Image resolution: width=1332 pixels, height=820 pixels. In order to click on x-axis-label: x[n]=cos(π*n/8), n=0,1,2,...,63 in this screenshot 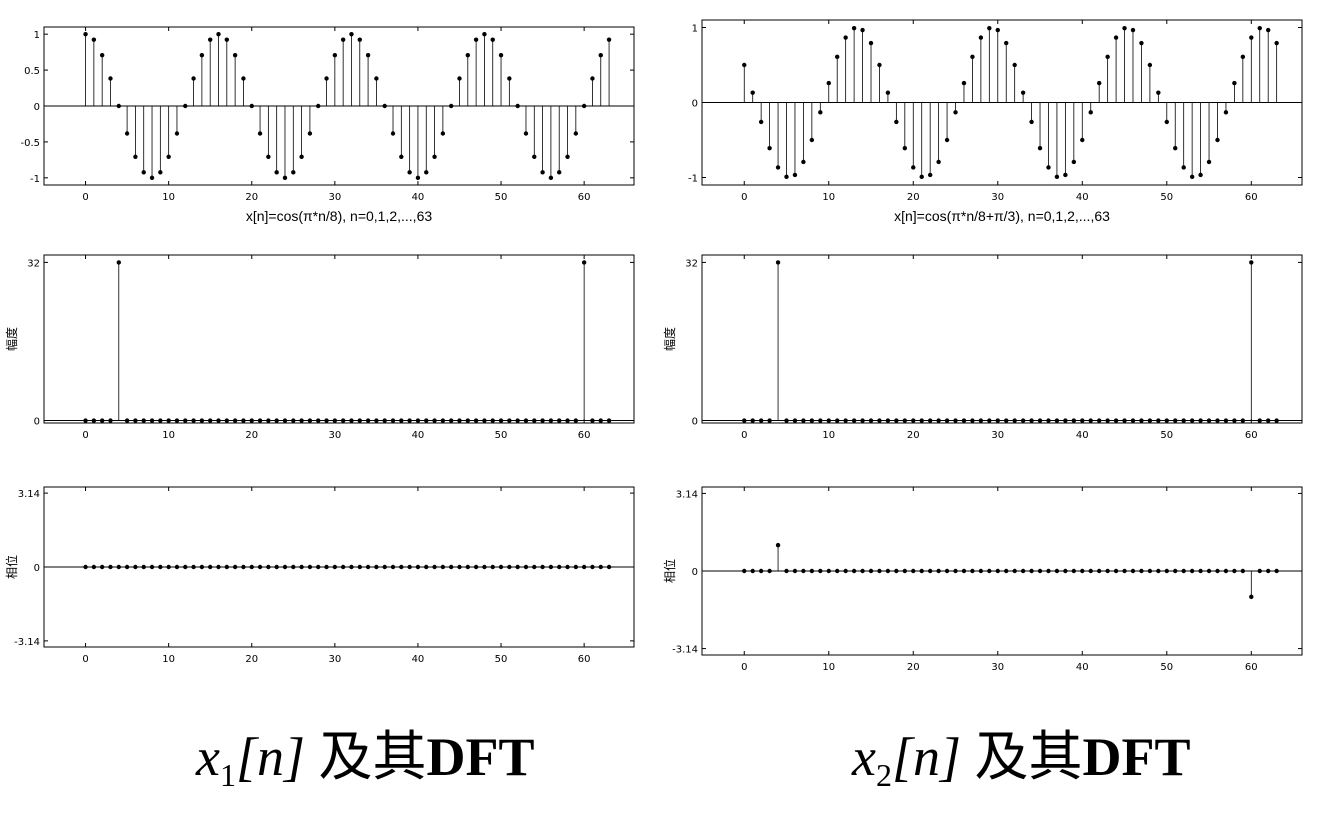, I will do `click(339, 216)`.